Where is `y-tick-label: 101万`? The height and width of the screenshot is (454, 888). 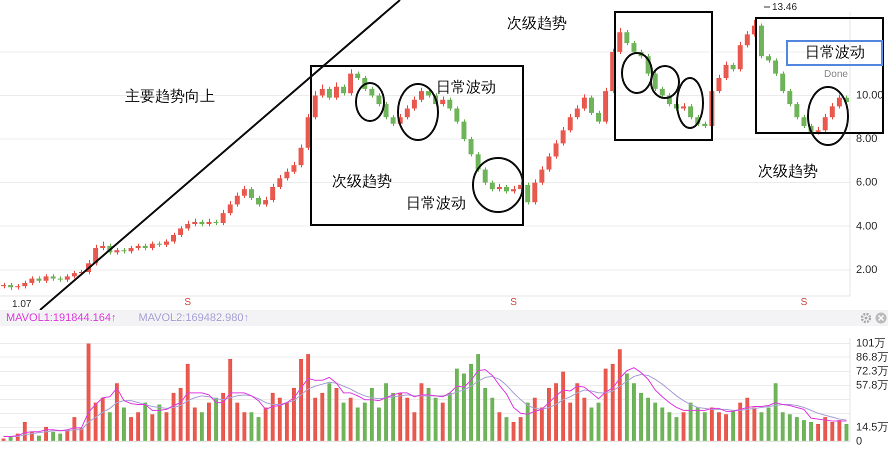 y-tick-label: 101万 is located at coordinates (871, 343).